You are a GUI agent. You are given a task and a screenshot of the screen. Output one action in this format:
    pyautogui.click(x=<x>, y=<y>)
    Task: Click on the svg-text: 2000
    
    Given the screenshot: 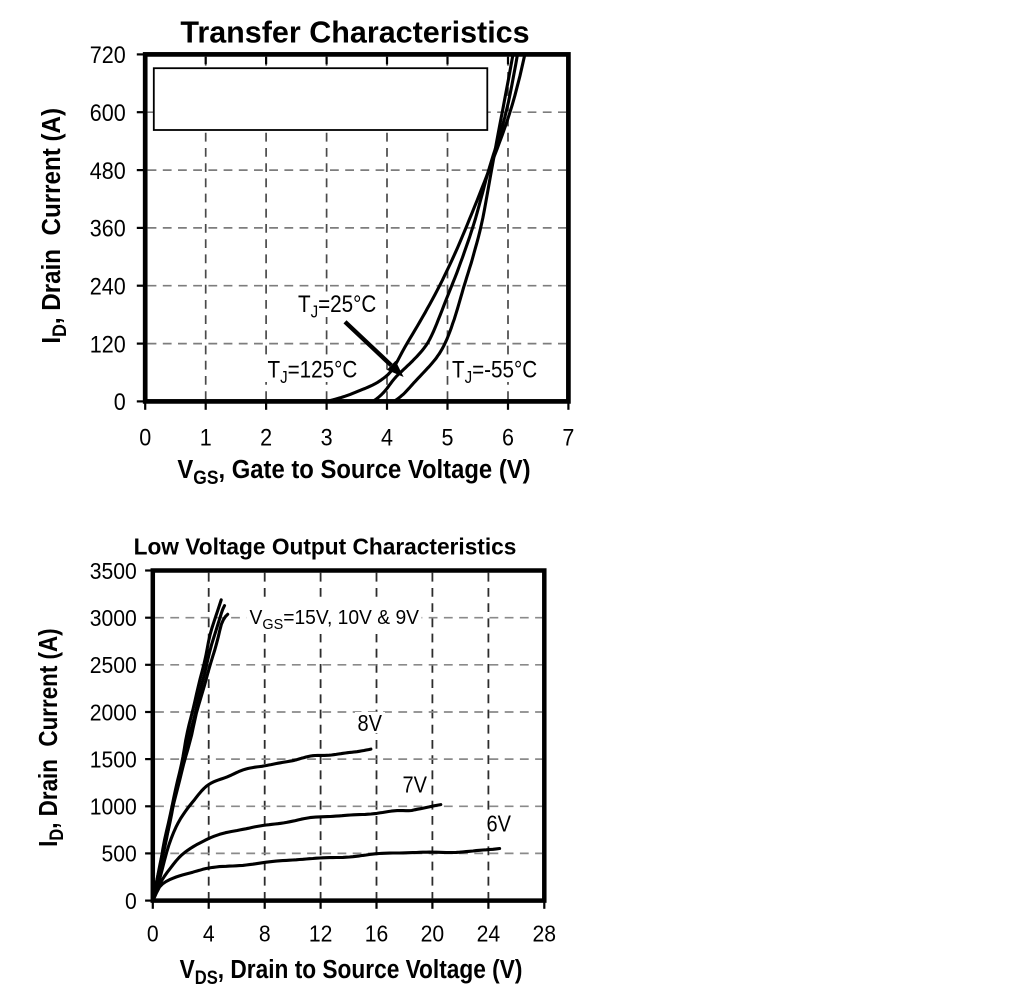 What is the action you would take?
    pyautogui.click(x=113, y=712)
    